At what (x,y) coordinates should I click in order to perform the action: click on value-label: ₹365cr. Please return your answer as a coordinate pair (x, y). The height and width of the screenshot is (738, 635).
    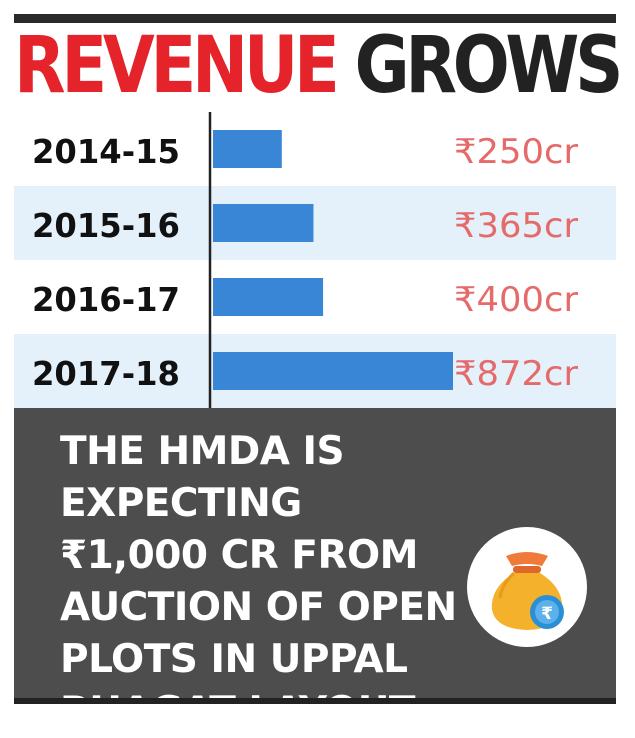
    Looking at the image, I should click on (516, 226).